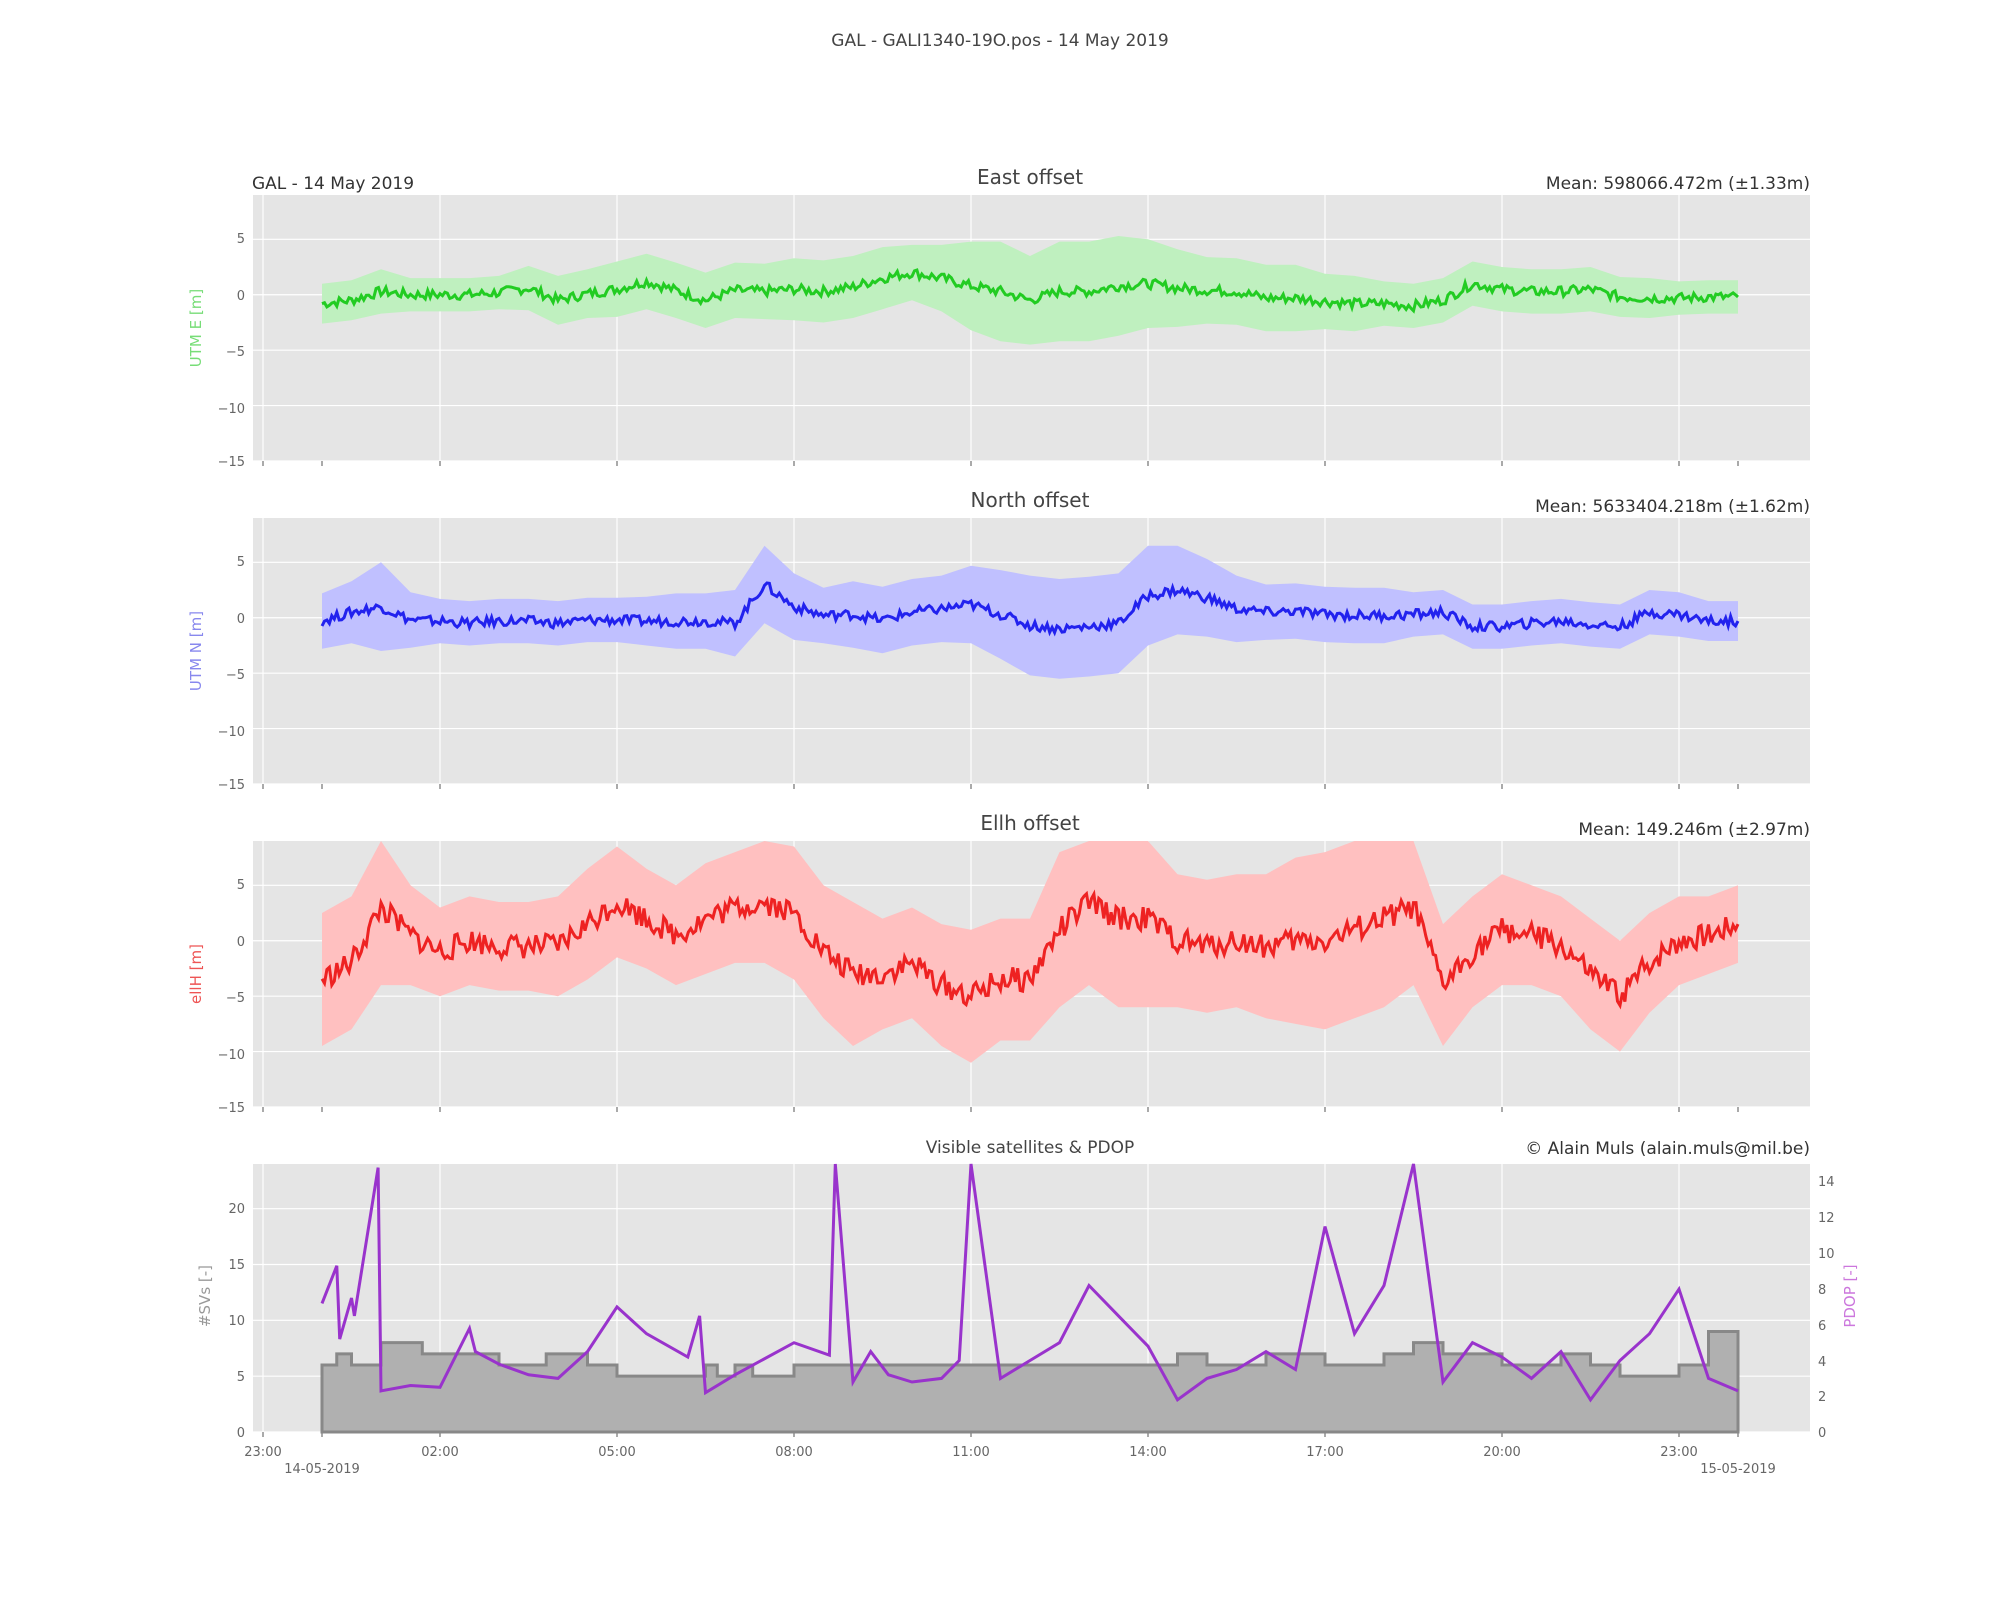  Describe the element at coordinates (1822, 1326) in the screenshot. I see `pdop-ytick: 6` at that location.